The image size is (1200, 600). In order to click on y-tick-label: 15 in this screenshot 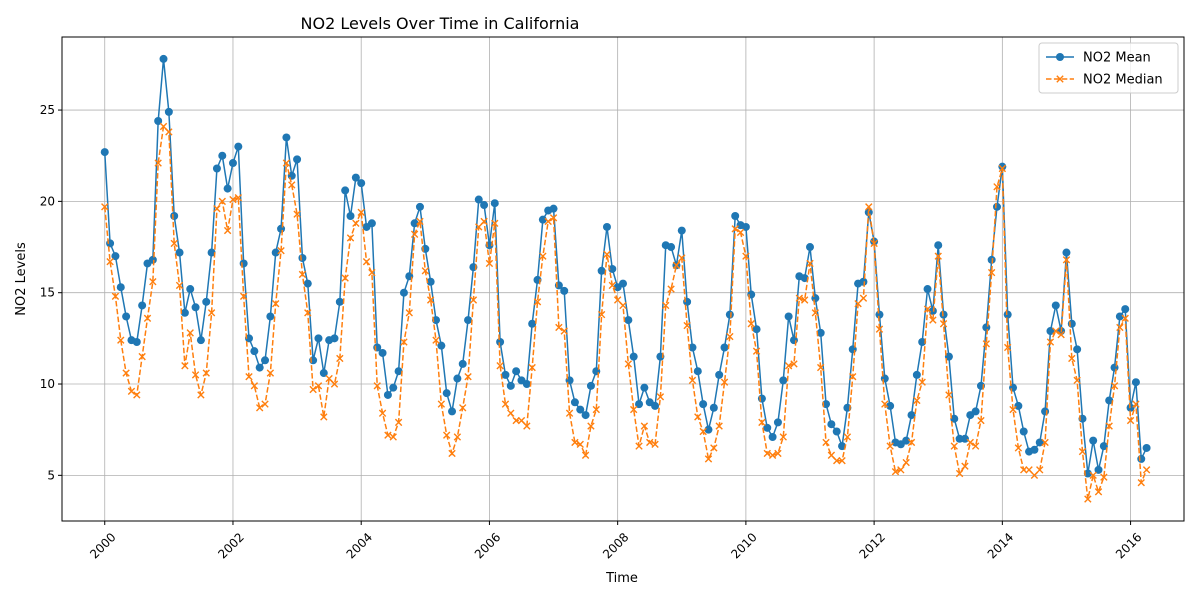, I will do `click(47, 293)`.